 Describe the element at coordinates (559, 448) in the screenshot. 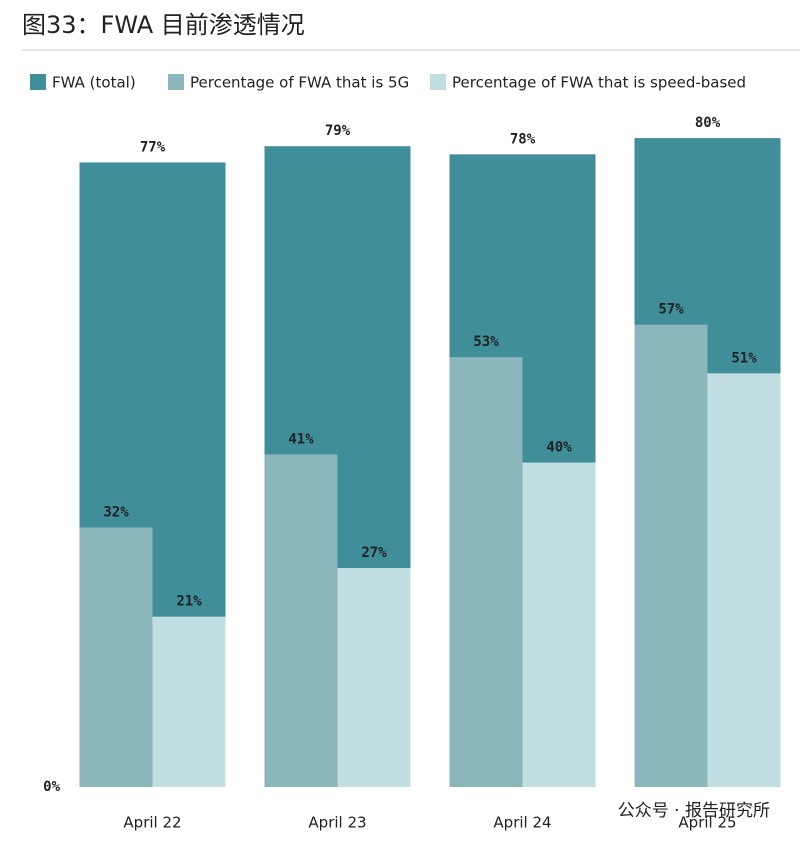

I see `value-label: 40%` at that location.